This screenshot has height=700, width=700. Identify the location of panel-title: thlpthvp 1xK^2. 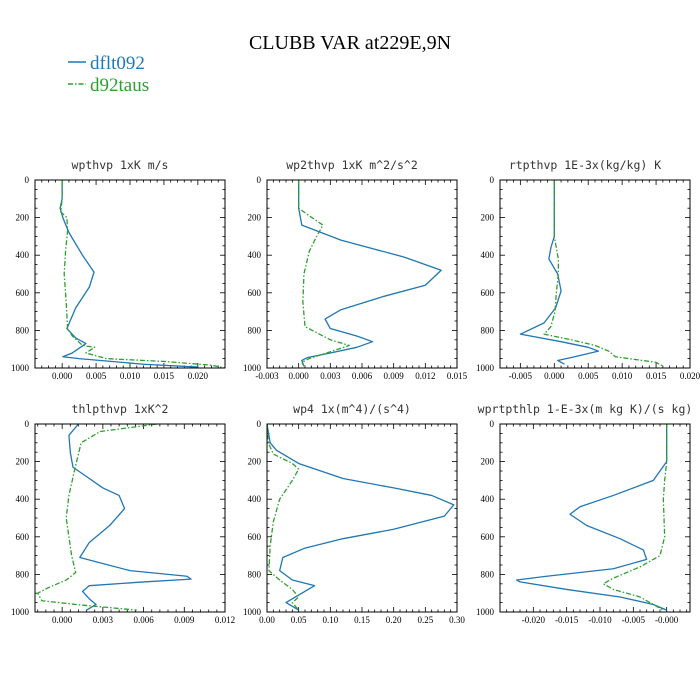
(120, 409).